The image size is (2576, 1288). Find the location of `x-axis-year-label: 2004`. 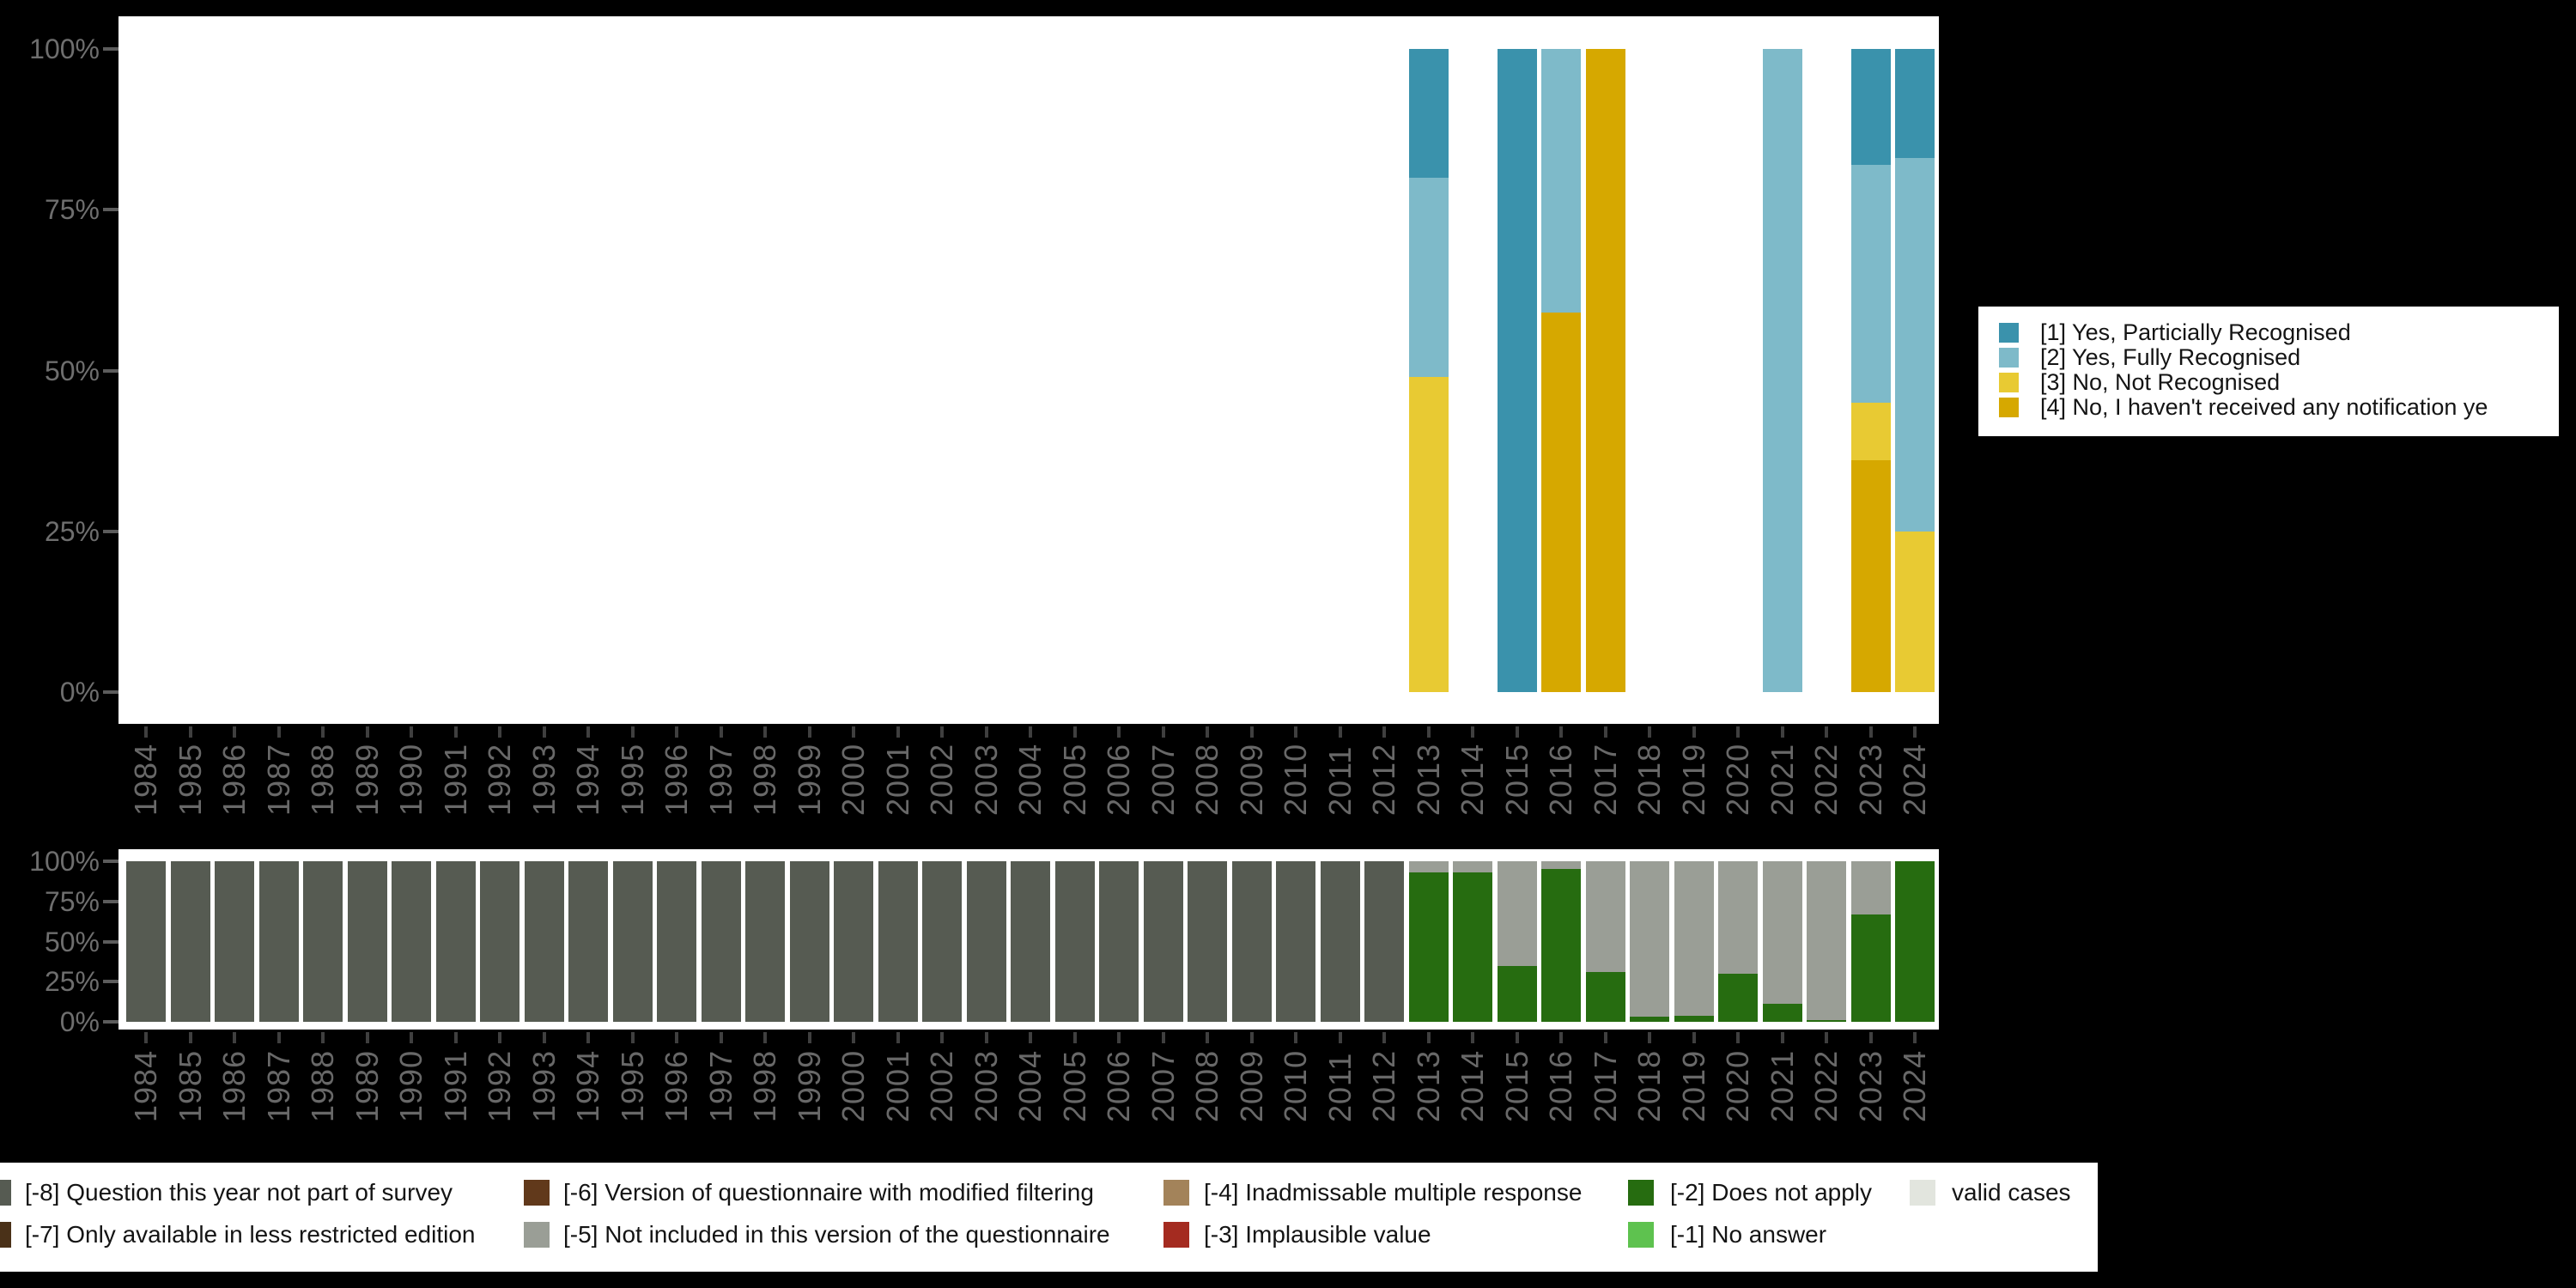

x-axis-year-label: 2004 is located at coordinates (1030, 779).